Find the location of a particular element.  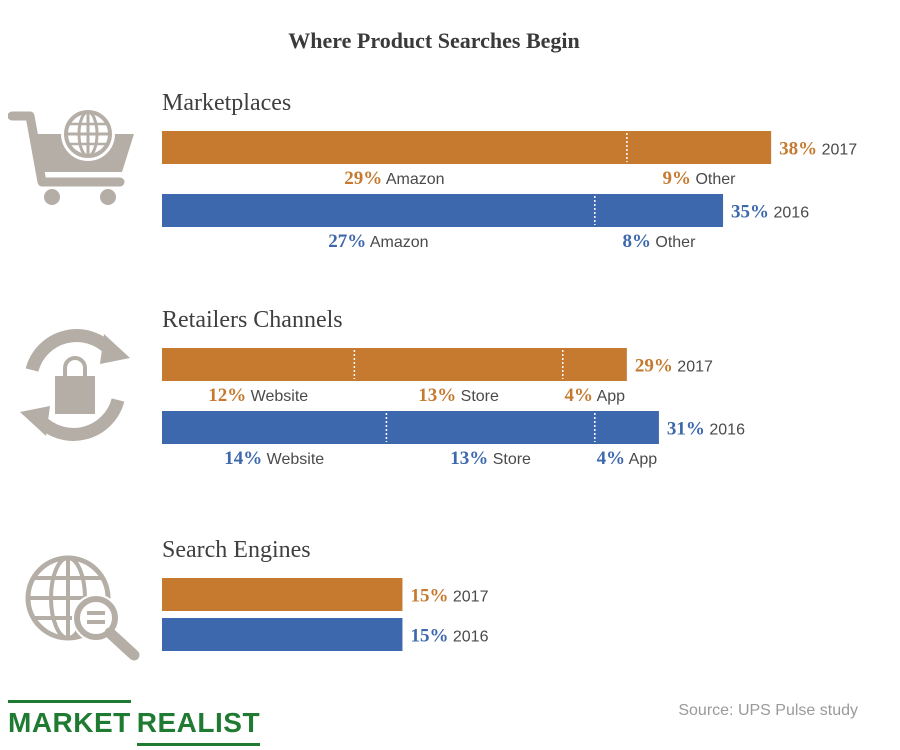

chart-title: Where Product Searches Begin is located at coordinates (434, 40).